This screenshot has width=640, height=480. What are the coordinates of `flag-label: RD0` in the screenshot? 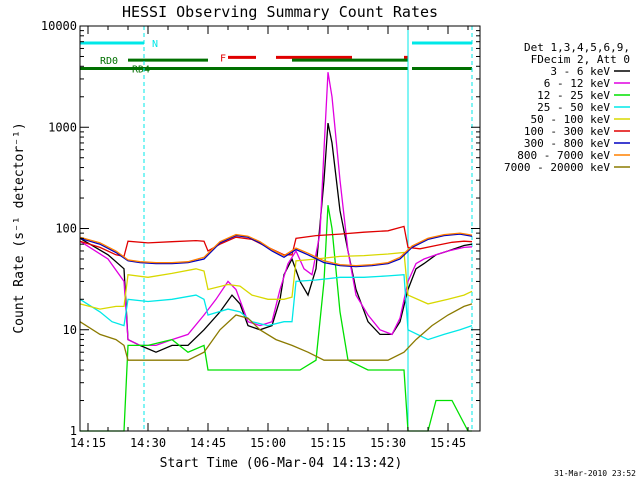 It's located at (109, 61).